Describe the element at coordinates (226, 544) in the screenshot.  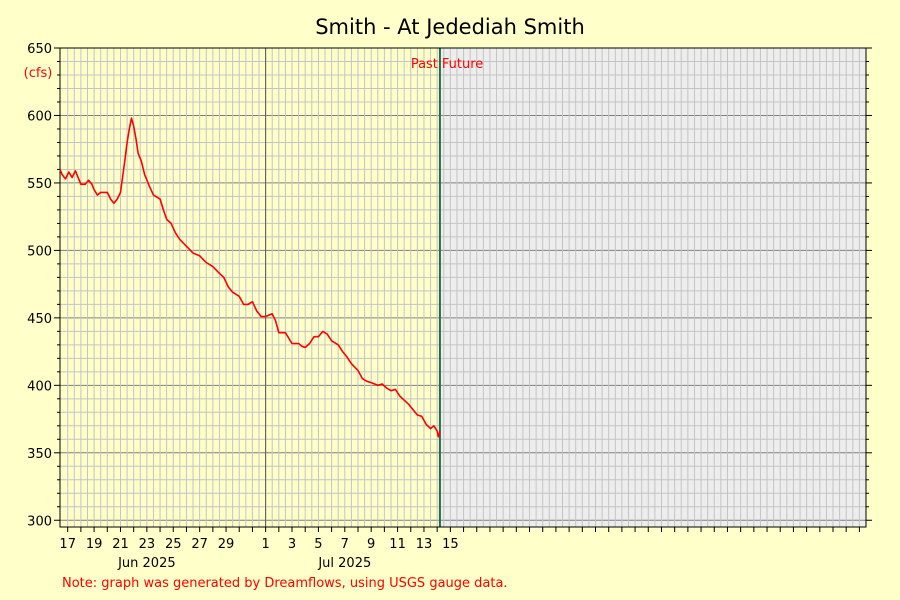
I see `x-tick-label: 29` at that location.